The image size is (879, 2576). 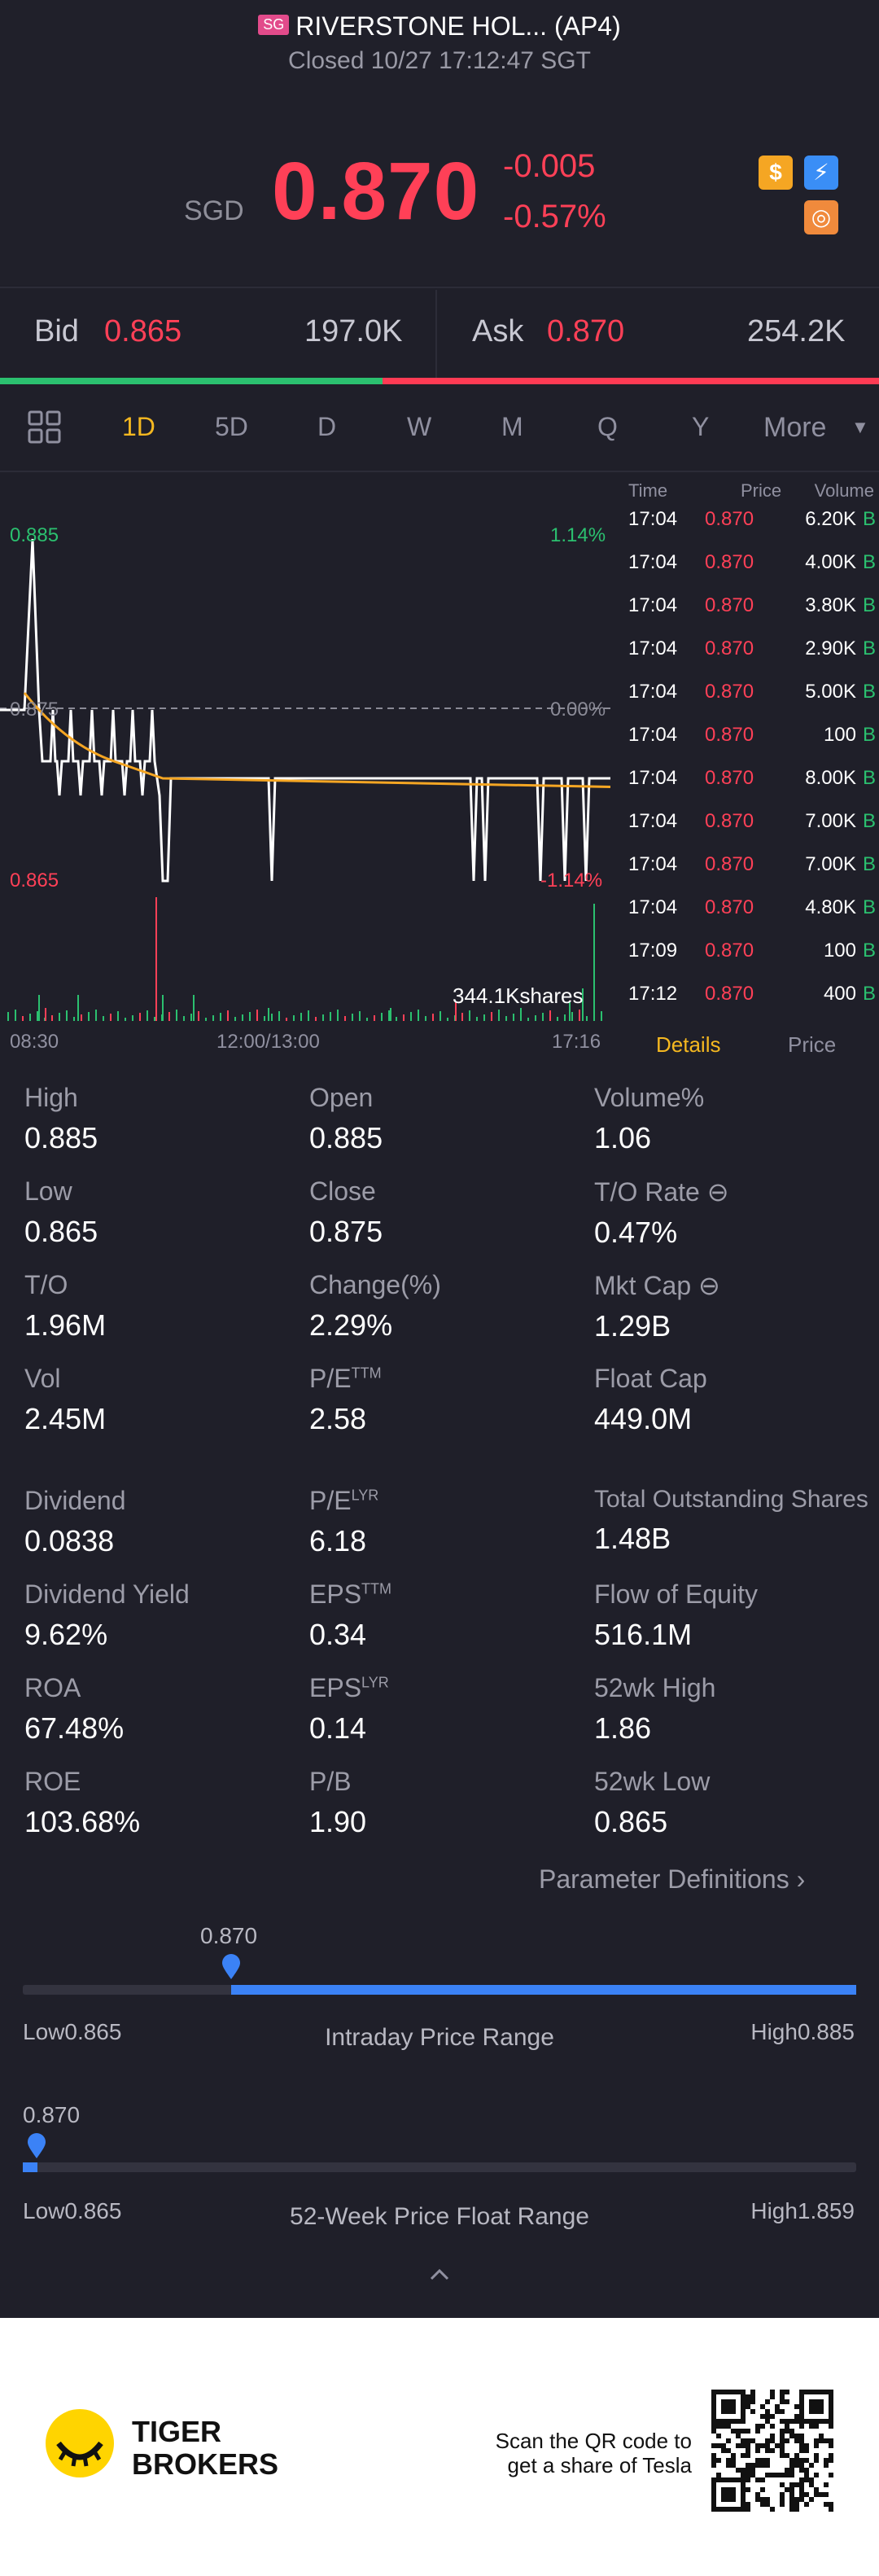 What do you see at coordinates (749, 956) in the screenshot?
I see `trade-row: 17:09 0.870 100 B` at bounding box center [749, 956].